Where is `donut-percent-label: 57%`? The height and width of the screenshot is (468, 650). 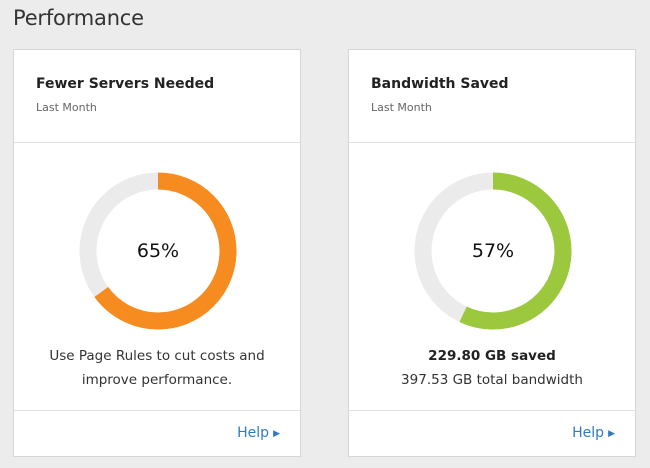
donut-percent-label: 57% is located at coordinates (493, 251).